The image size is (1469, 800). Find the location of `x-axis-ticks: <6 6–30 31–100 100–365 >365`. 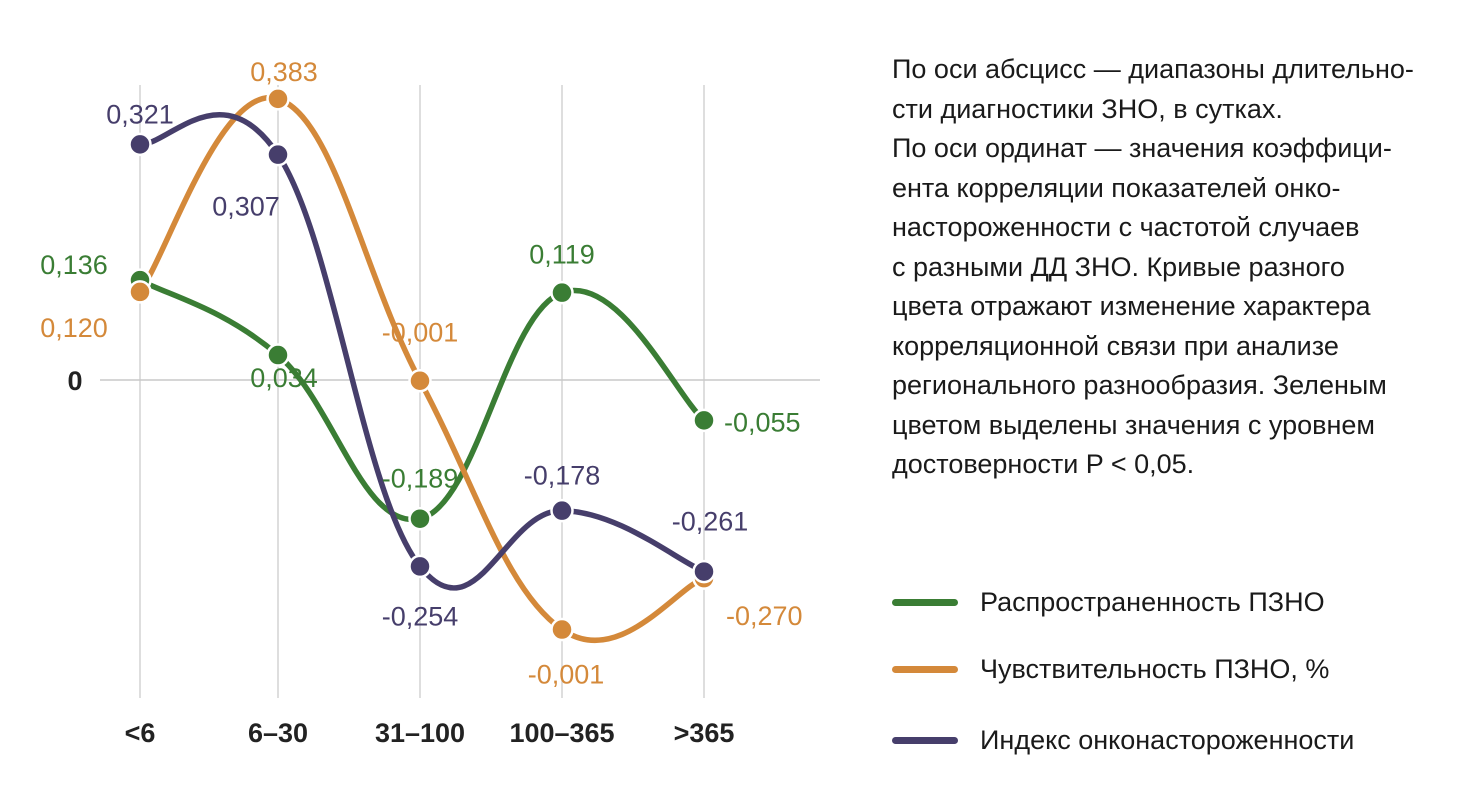

x-axis-ticks: <6 6–30 31–100 100–365 >365 is located at coordinates (430, 733).